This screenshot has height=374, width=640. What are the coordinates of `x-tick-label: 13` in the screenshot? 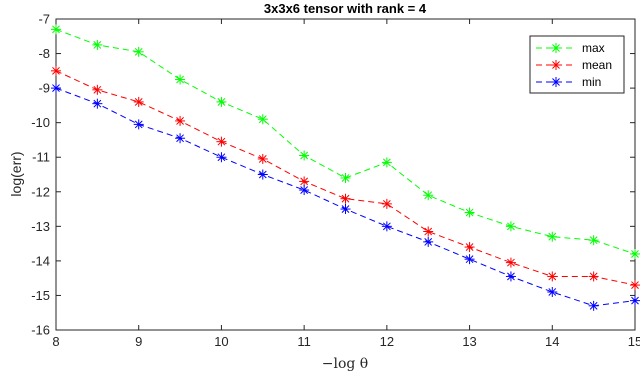 It's located at (469, 341).